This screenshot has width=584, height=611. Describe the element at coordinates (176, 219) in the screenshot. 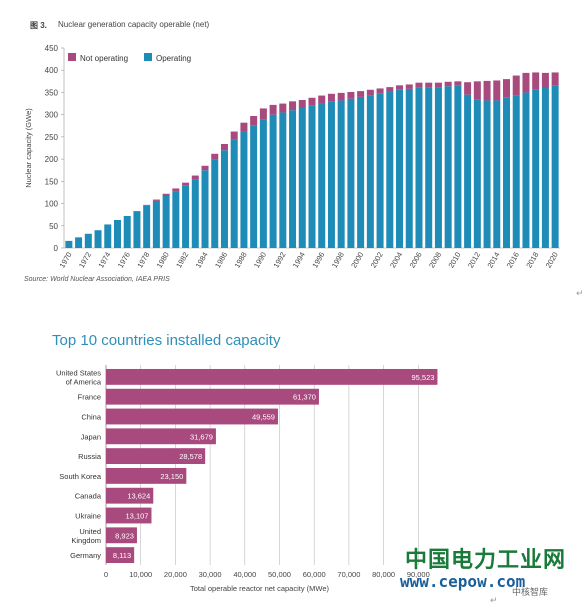

I see `bar-operating-1981` at that location.